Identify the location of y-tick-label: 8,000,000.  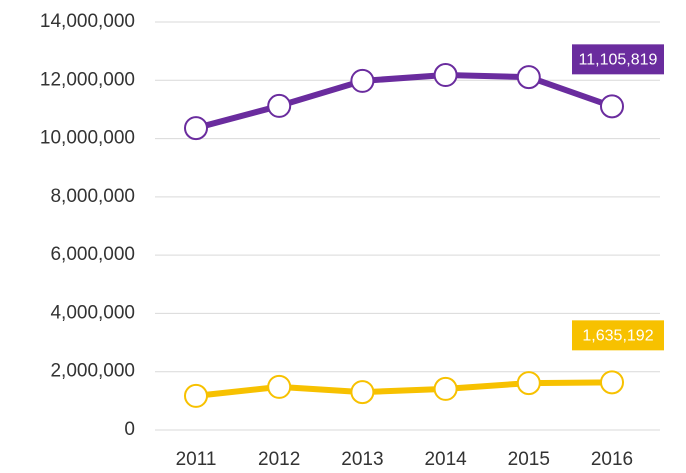
(92, 196).